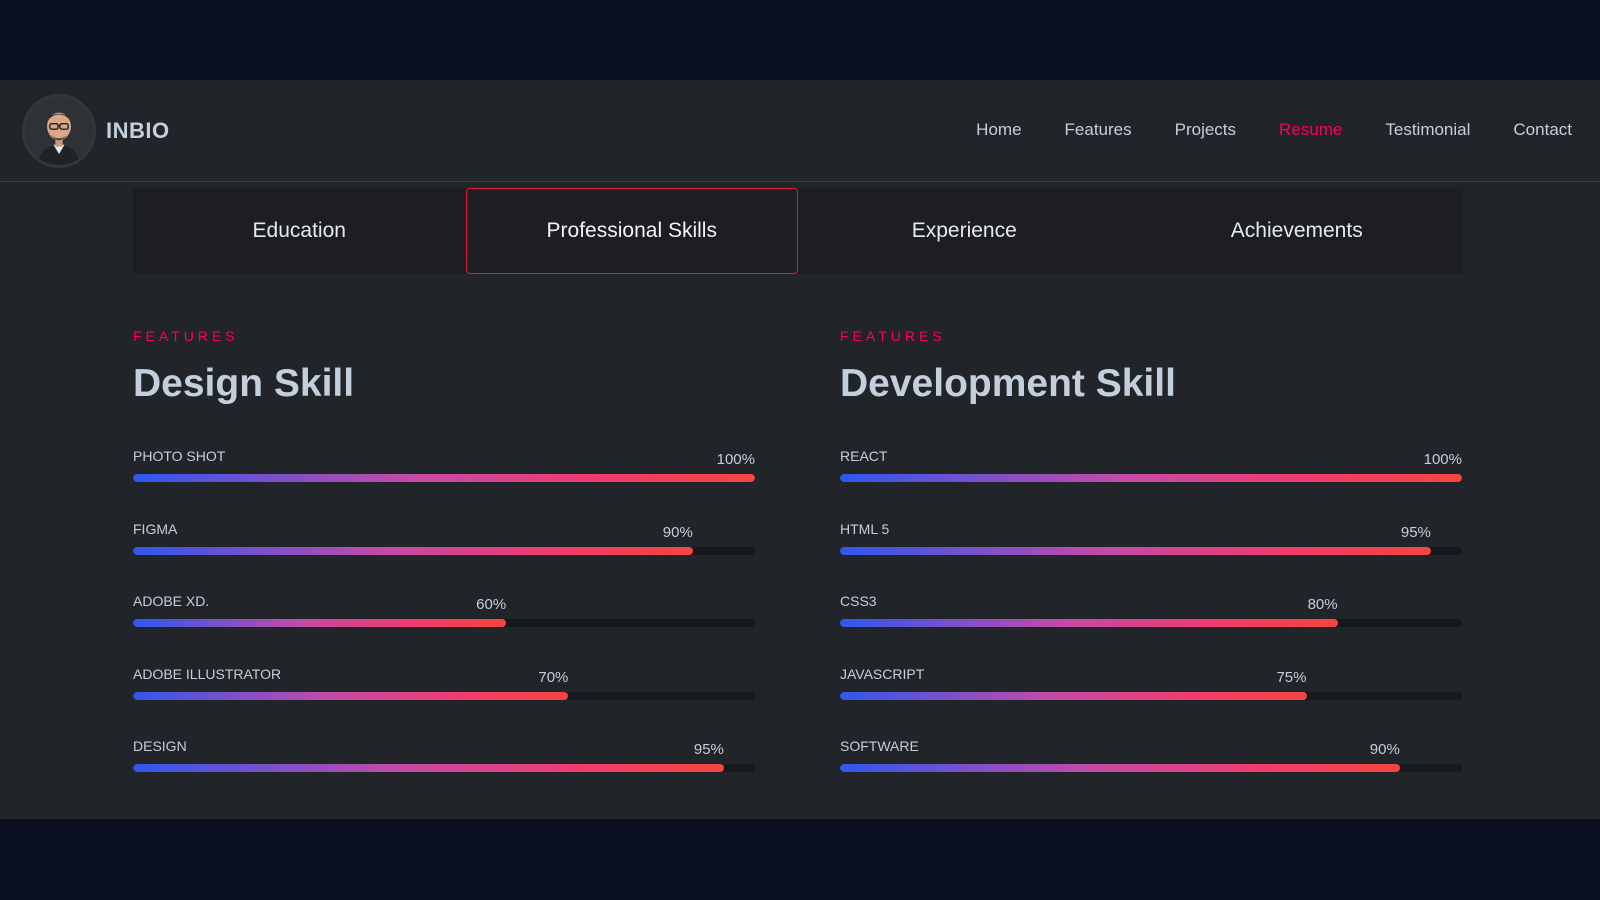 The height and width of the screenshot is (900, 1600). I want to click on skill-row: DESIGN 95%, so click(444, 774).